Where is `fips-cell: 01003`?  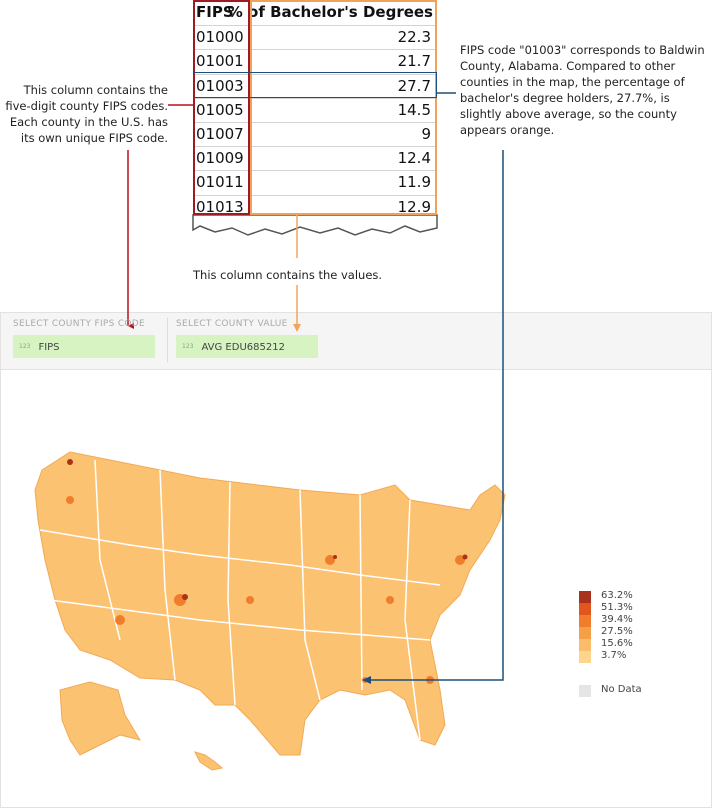 fips-cell: 01003 is located at coordinates (220, 85).